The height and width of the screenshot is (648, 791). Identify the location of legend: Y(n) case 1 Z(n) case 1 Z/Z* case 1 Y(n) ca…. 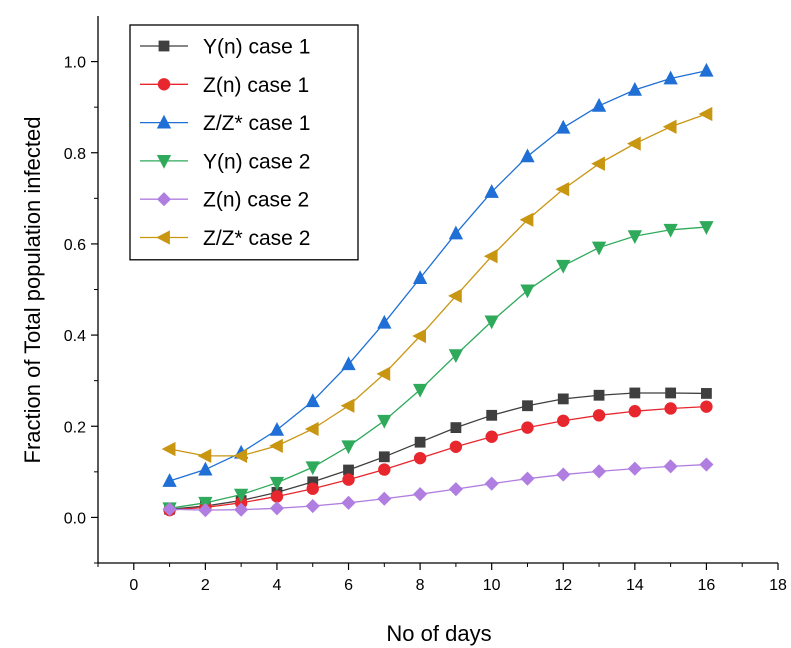
(244, 142).